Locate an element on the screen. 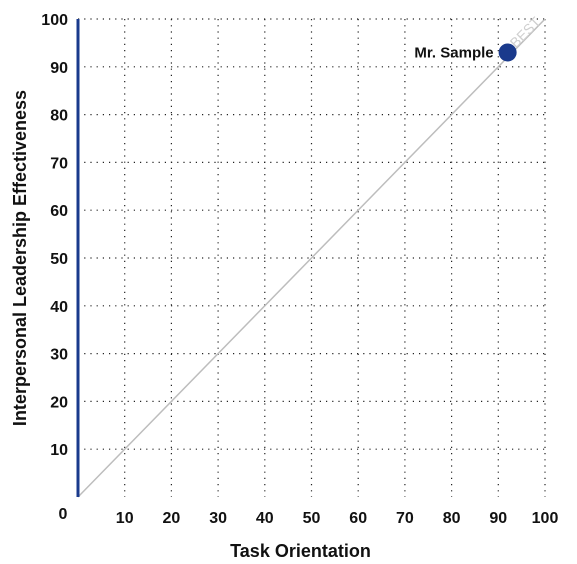 This screenshot has width=577, height=564. x-tick-label-3: 40 is located at coordinates (265, 518).